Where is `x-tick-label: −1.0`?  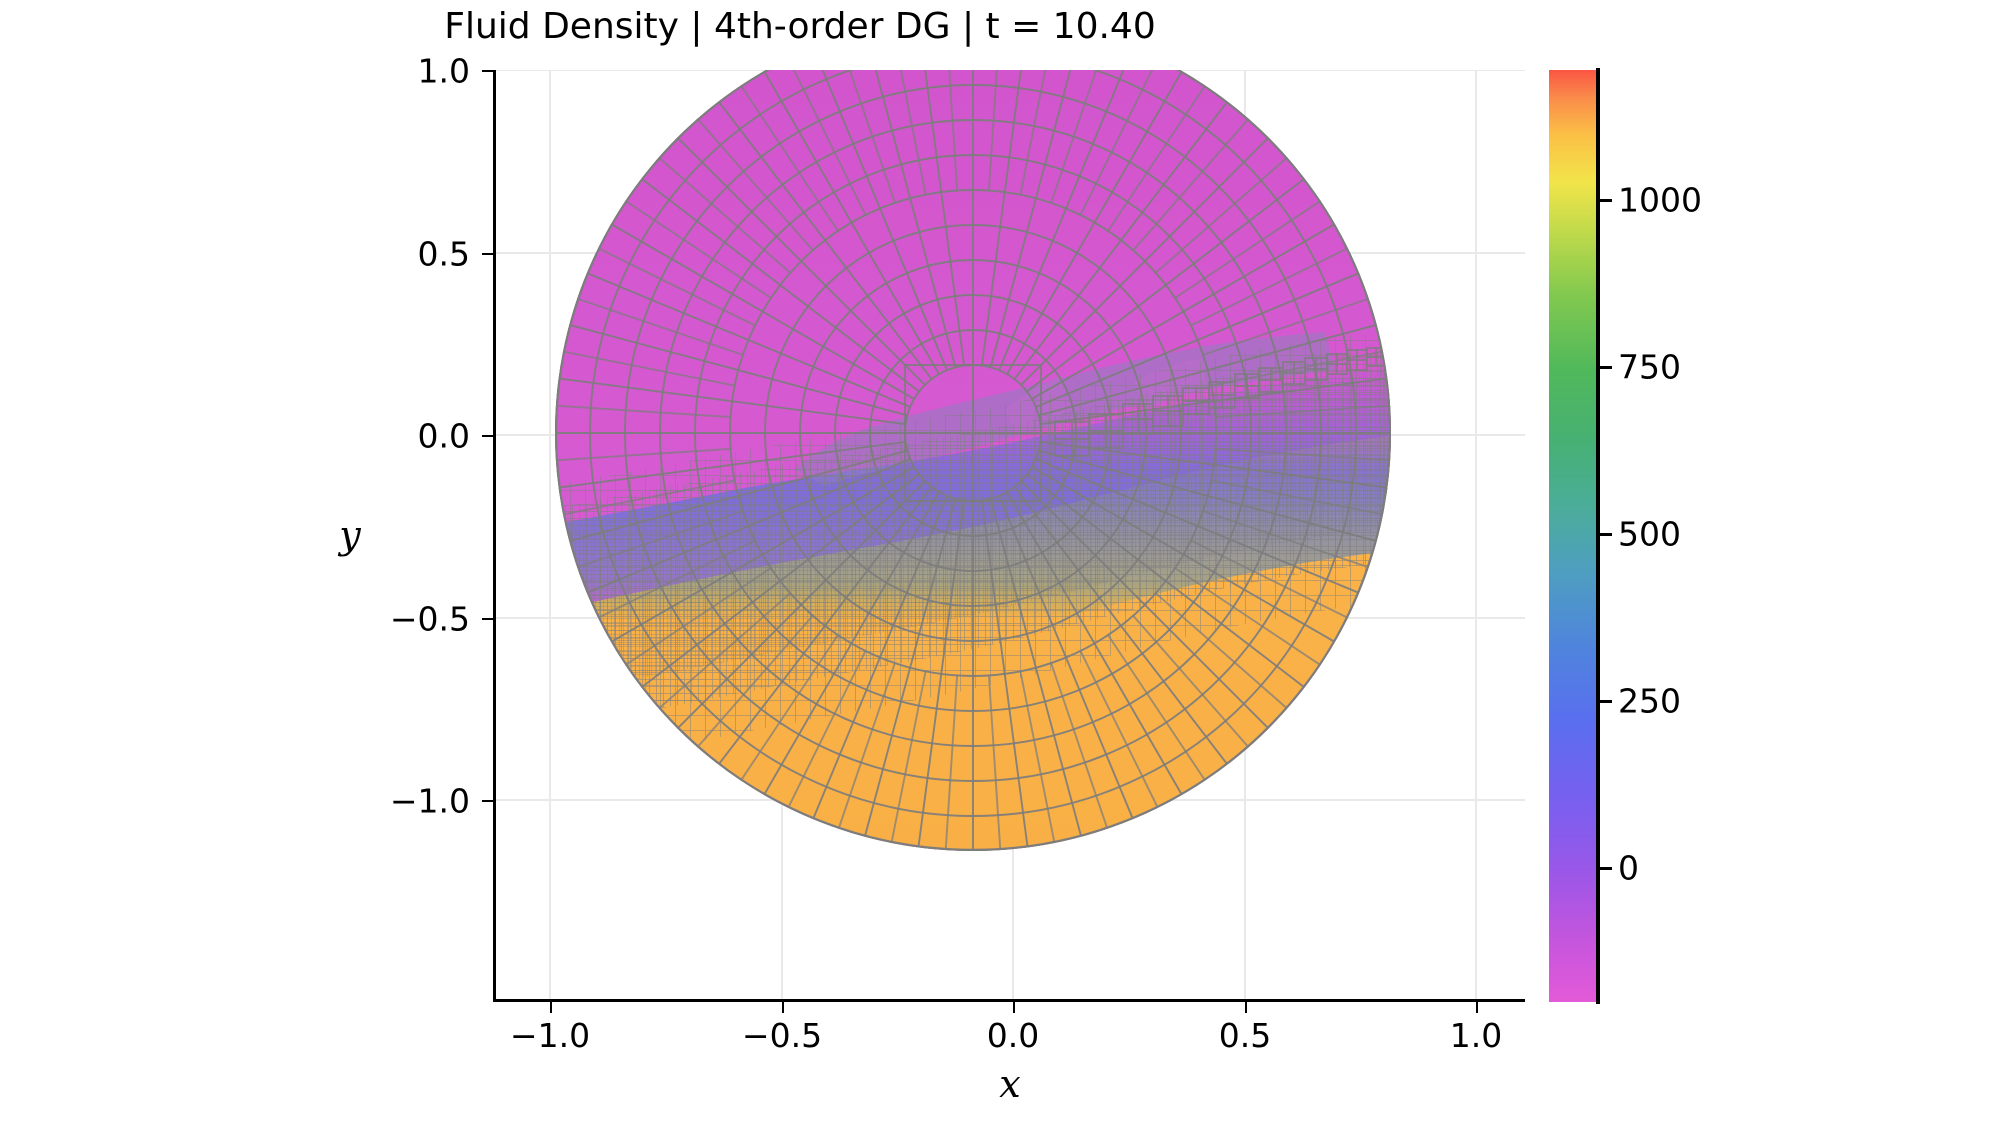
x-tick-label: −1.0 is located at coordinates (550, 1035).